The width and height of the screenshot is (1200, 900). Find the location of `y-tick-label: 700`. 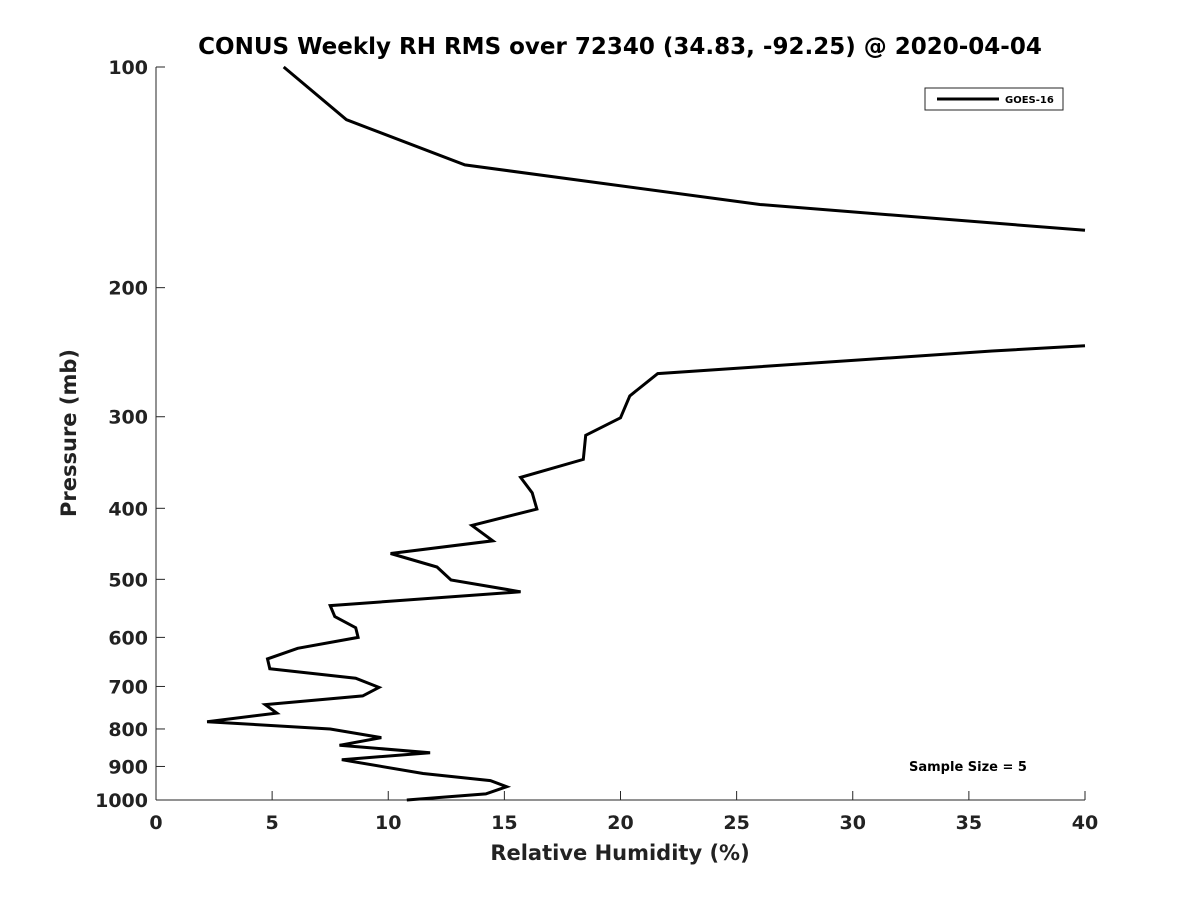

y-tick-label: 700 is located at coordinates (128, 687).